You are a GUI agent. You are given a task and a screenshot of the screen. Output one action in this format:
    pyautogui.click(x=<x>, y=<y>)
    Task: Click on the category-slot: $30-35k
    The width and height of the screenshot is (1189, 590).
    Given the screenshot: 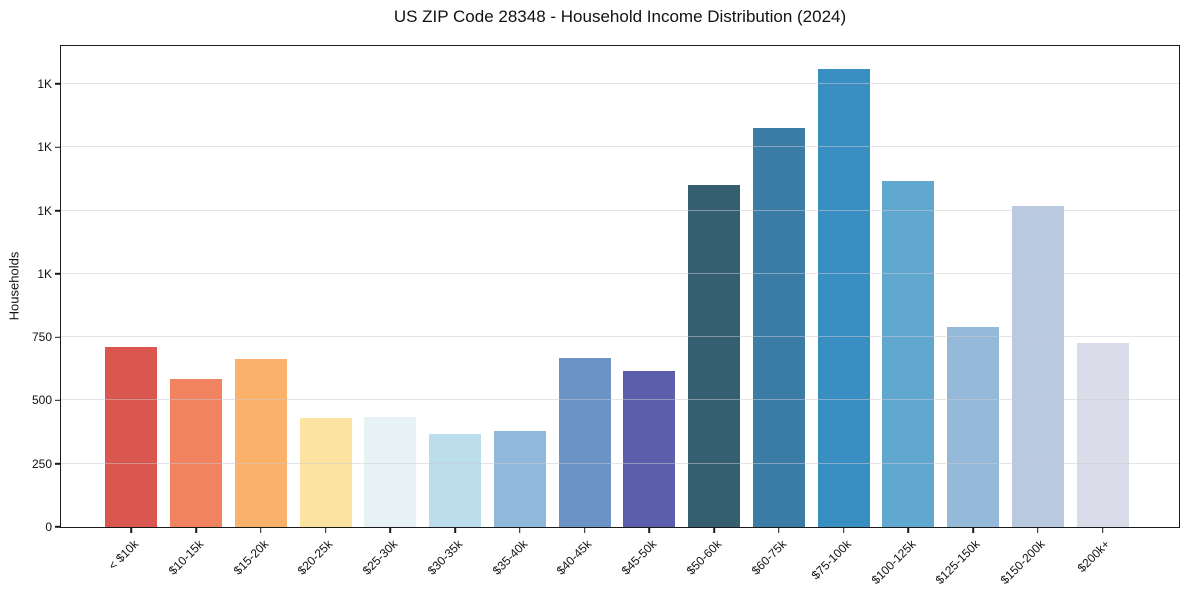 What is the action you would take?
    pyautogui.click(x=455, y=312)
    